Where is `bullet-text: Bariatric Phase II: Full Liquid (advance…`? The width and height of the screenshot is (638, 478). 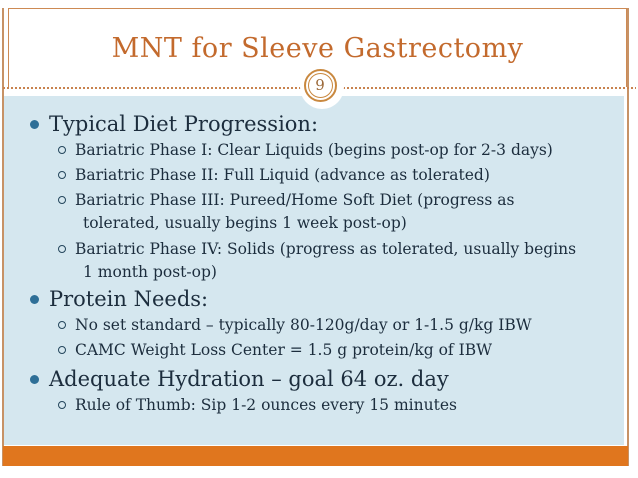 bullet-text: Bariatric Phase II: Full Liquid (advance… is located at coordinates (282, 175).